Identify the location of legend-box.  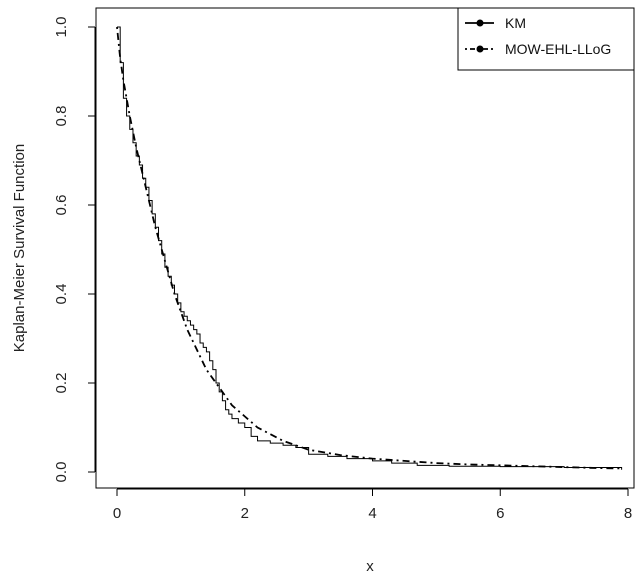
(546, 39).